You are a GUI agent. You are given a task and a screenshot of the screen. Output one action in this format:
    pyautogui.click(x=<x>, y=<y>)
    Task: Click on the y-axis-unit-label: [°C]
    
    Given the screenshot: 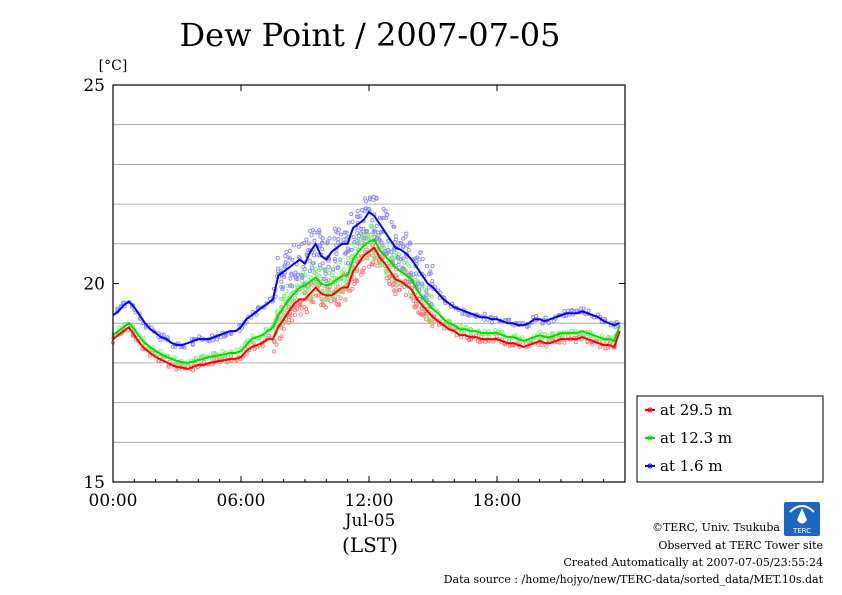 What is the action you would take?
    pyautogui.click(x=113, y=66)
    